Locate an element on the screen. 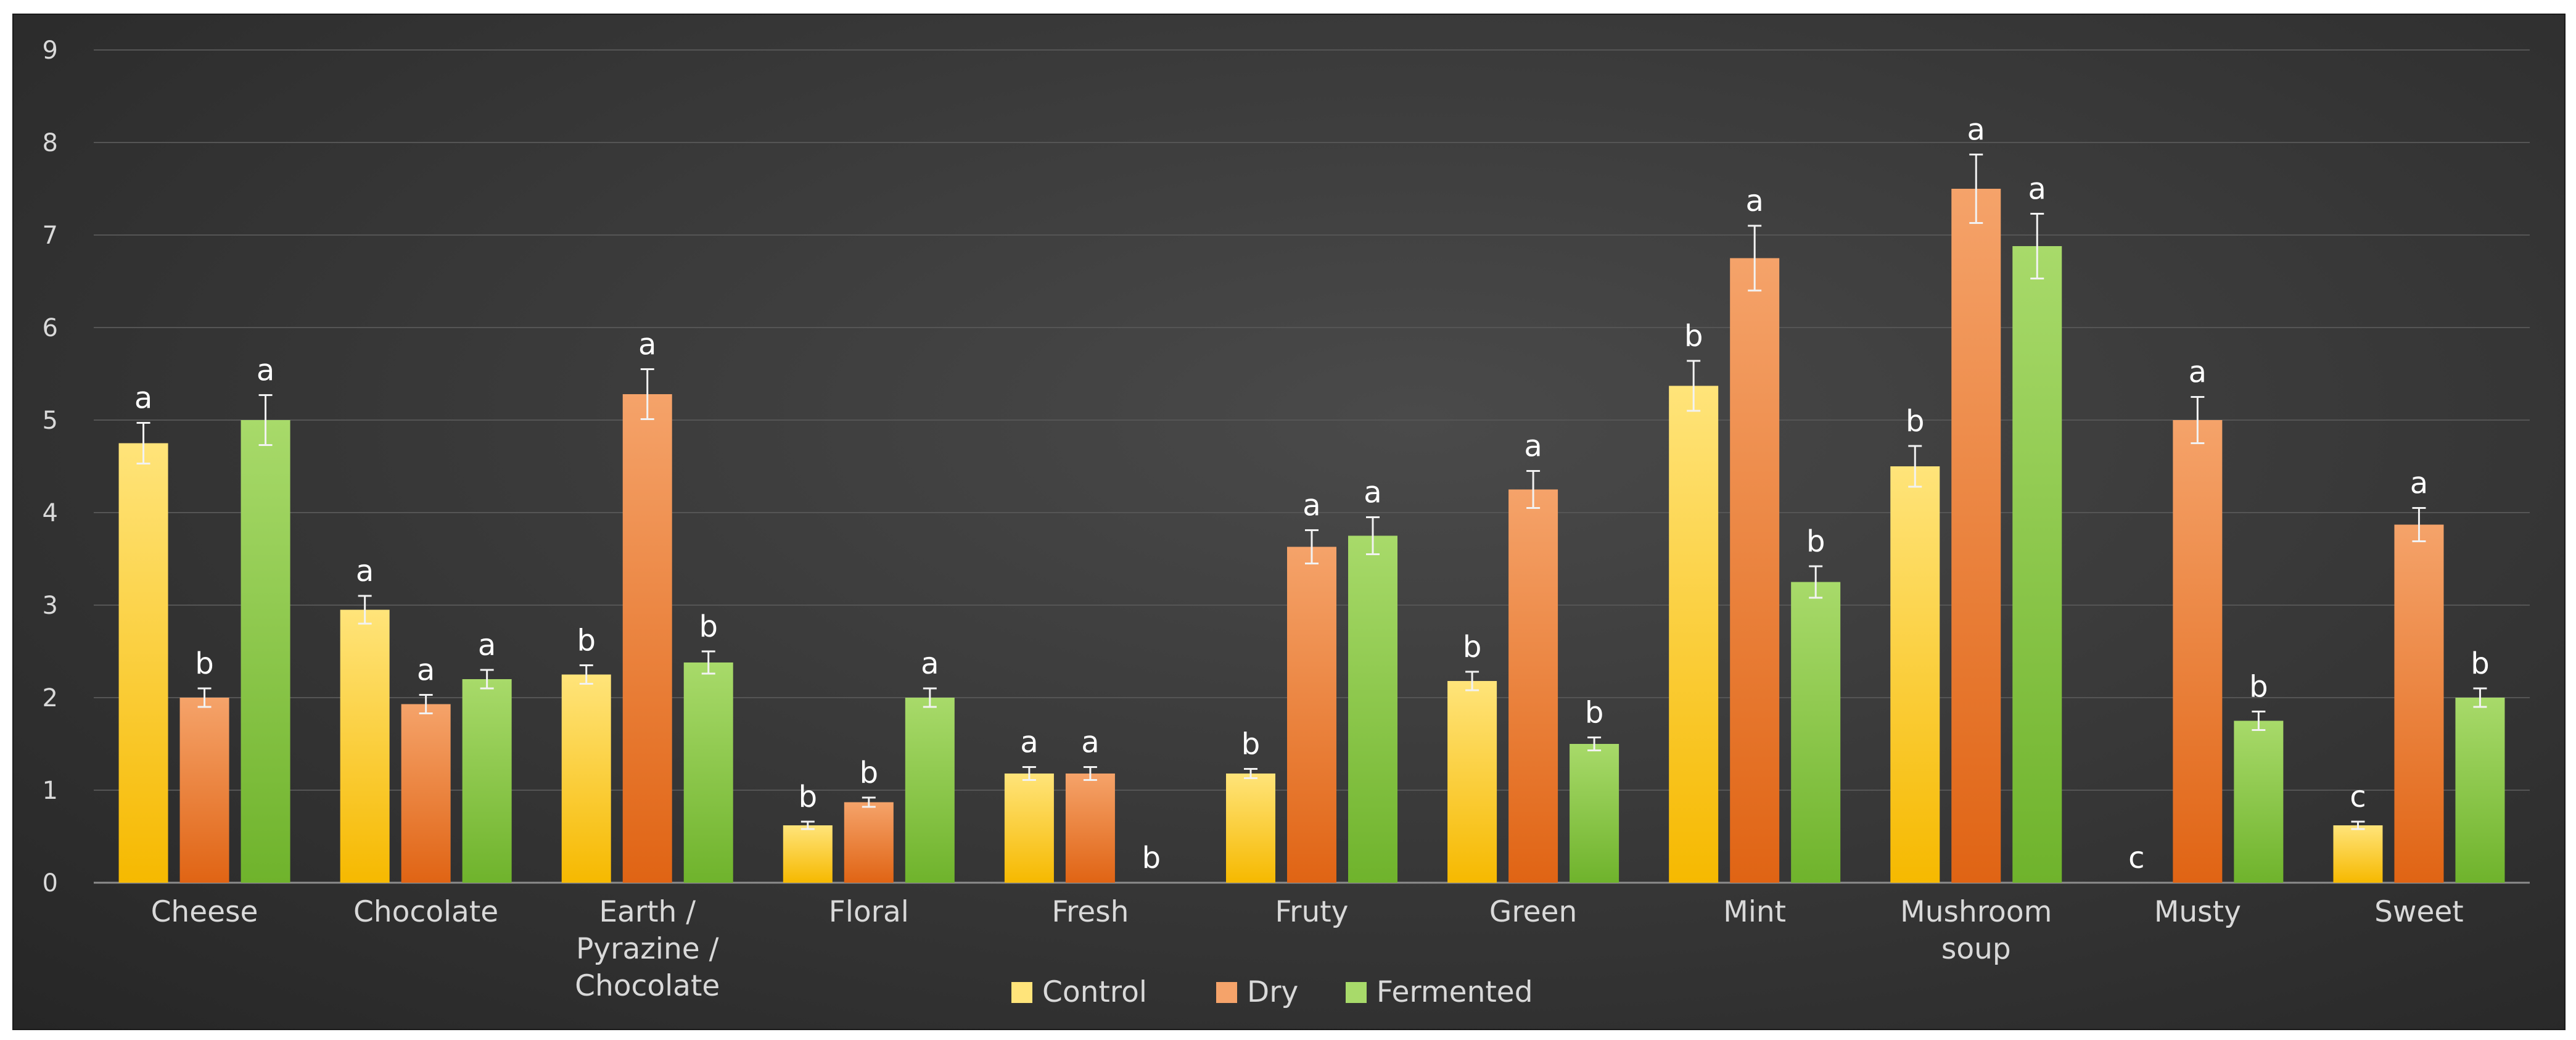  category-label: Cheese is located at coordinates (204, 912).